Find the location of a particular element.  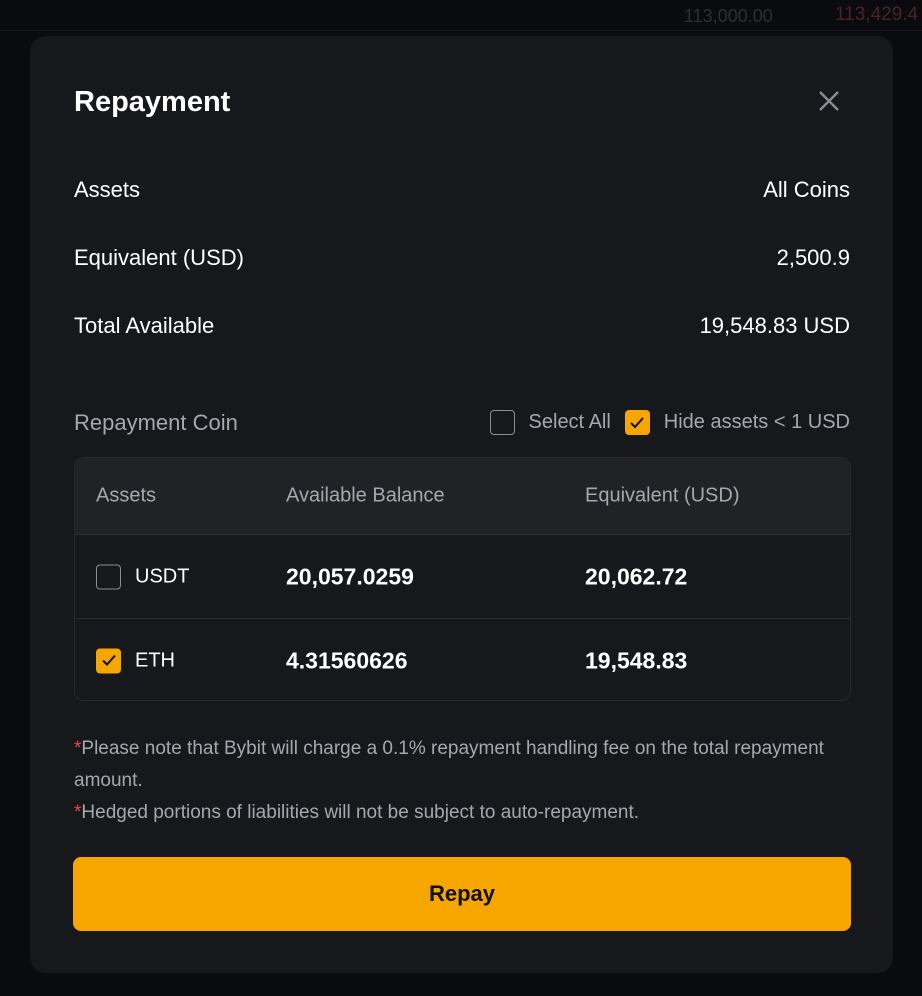

summary-total-available: Total Available 19,548.83 USD is located at coordinates (462, 326).